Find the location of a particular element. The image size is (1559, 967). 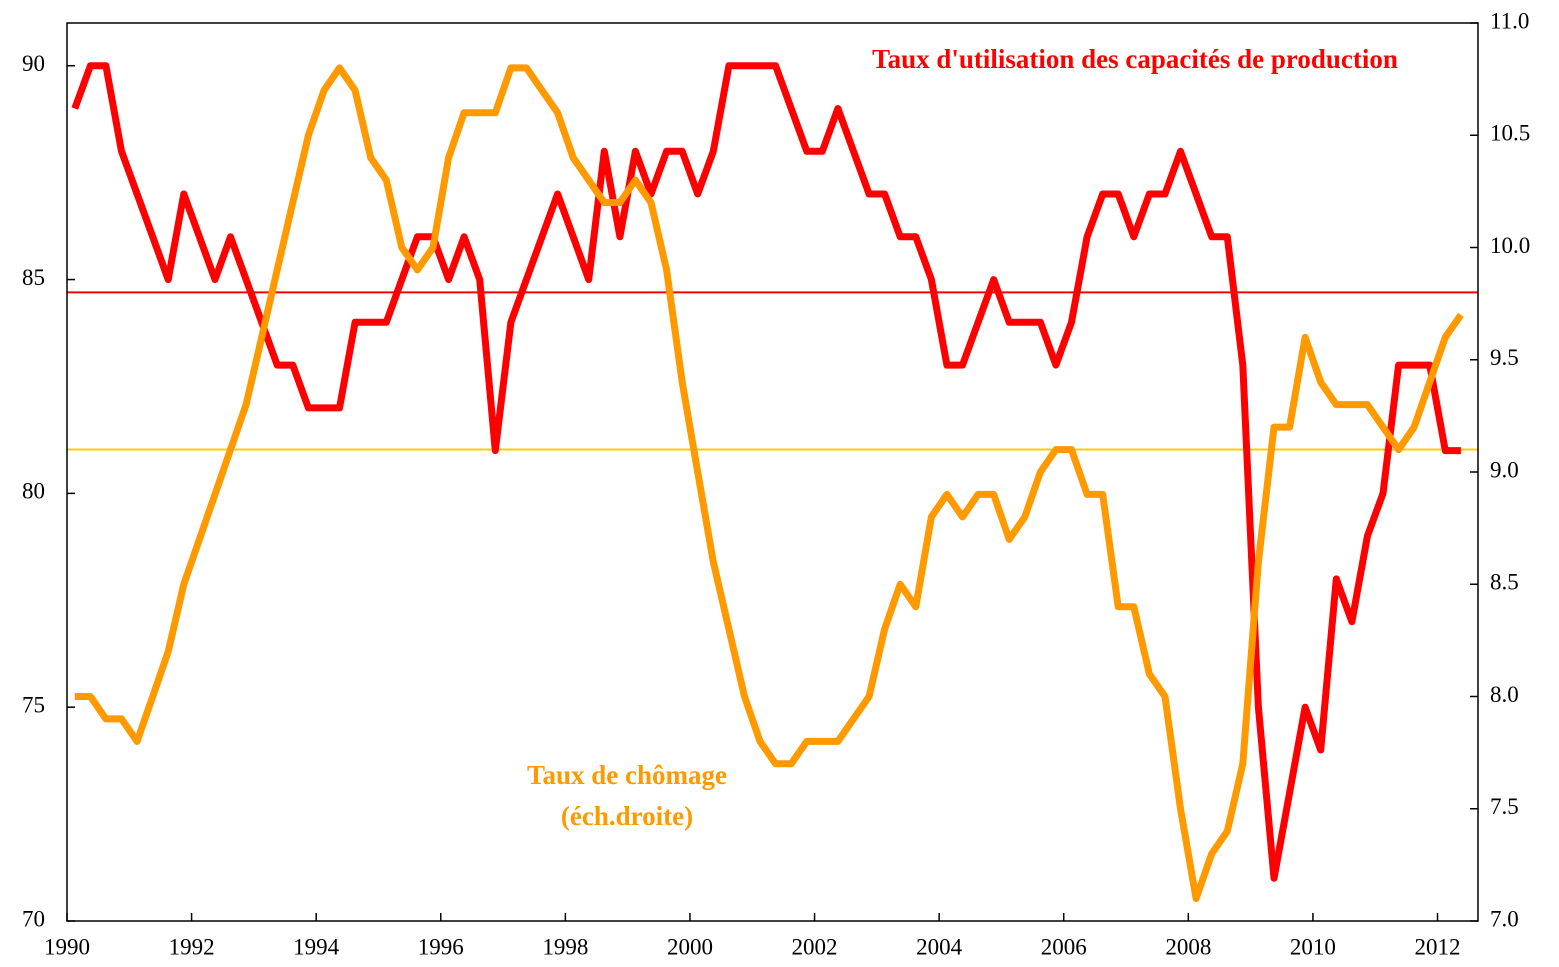

x-tick-label: 2006 is located at coordinates (1064, 946).